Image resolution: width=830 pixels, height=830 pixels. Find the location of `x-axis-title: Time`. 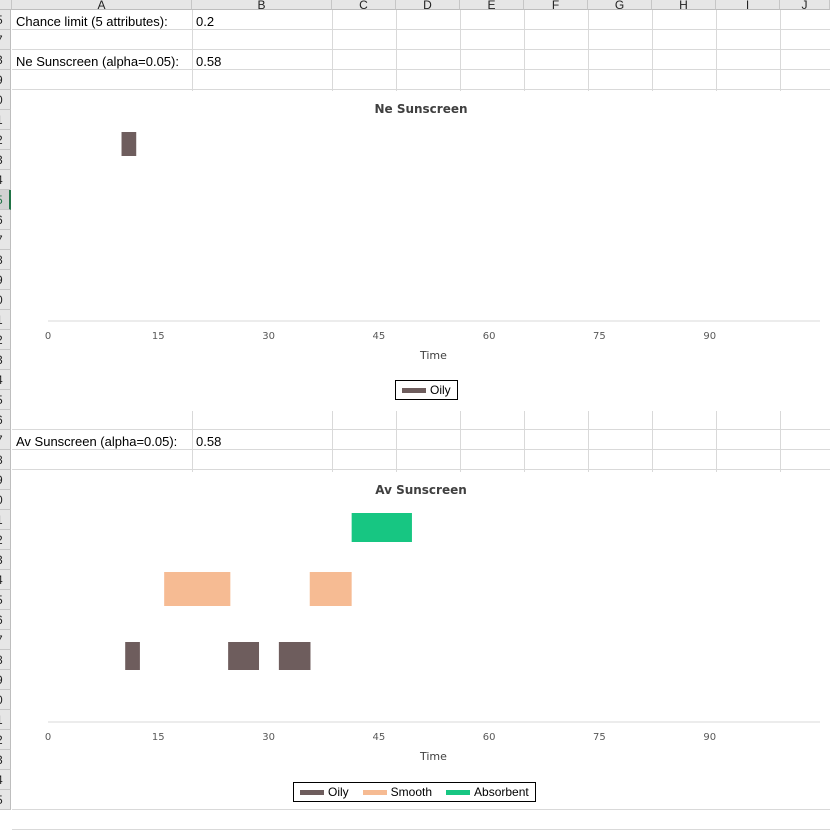

x-axis-title: Time is located at coordinates (433, 355).